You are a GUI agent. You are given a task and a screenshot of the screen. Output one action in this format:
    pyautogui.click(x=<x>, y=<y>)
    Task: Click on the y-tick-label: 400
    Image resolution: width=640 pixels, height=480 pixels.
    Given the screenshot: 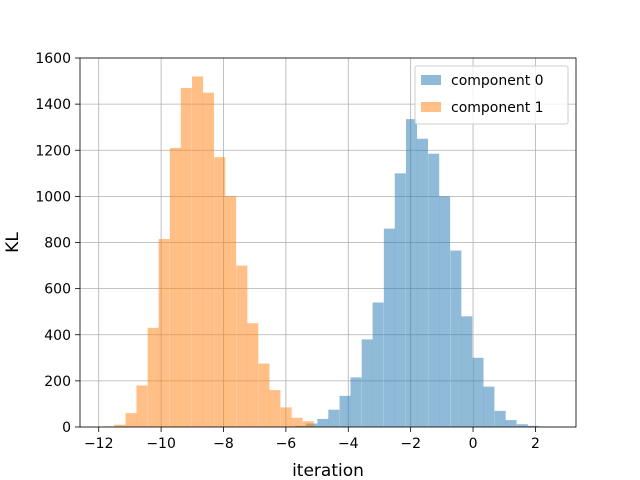 What is the action you would take?
    pyautogui.click(x=57, y=336)
    